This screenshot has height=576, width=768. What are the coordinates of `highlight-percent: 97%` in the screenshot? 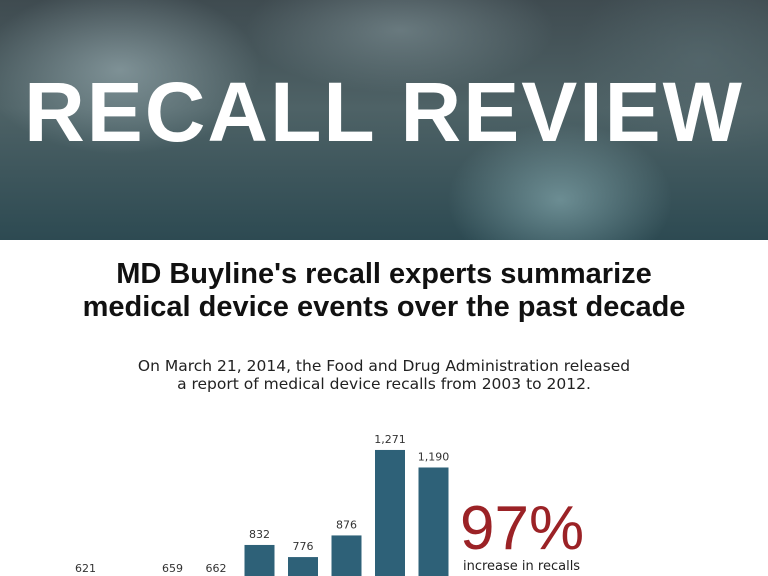 It's located at (522, 528).